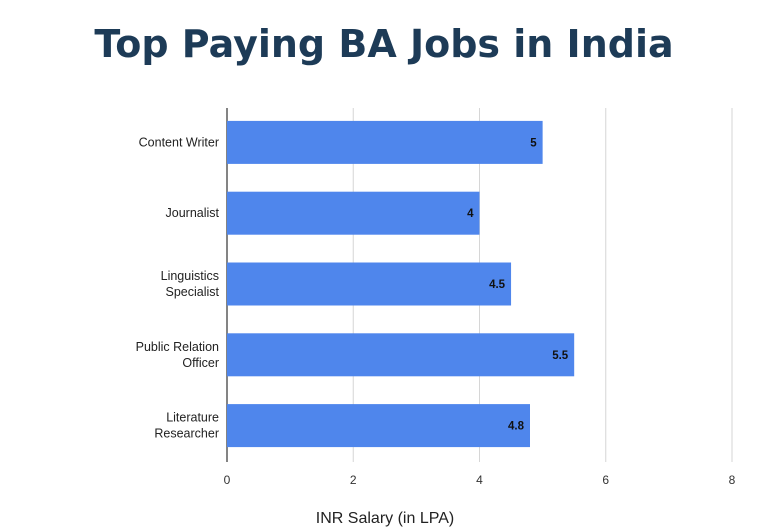 The height and width of the screenshot is (531, 768). Describe the element at coordinates (177, 355) in the screenshot. I see `category-label: Public Relation Officer` at that location.